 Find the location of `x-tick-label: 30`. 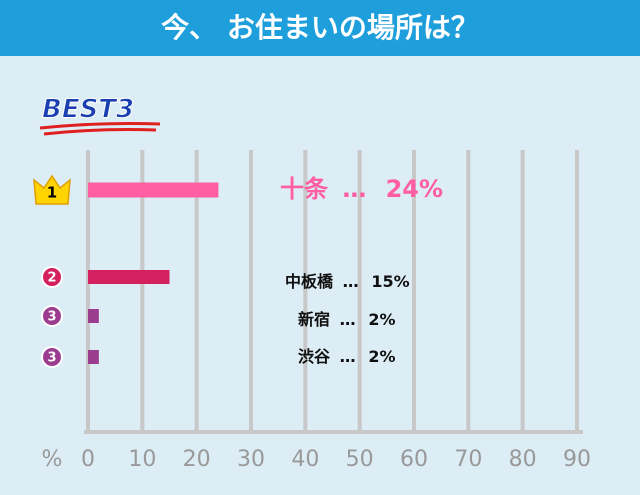

x-tick-label: 30 is located at coordinates (251, 459).